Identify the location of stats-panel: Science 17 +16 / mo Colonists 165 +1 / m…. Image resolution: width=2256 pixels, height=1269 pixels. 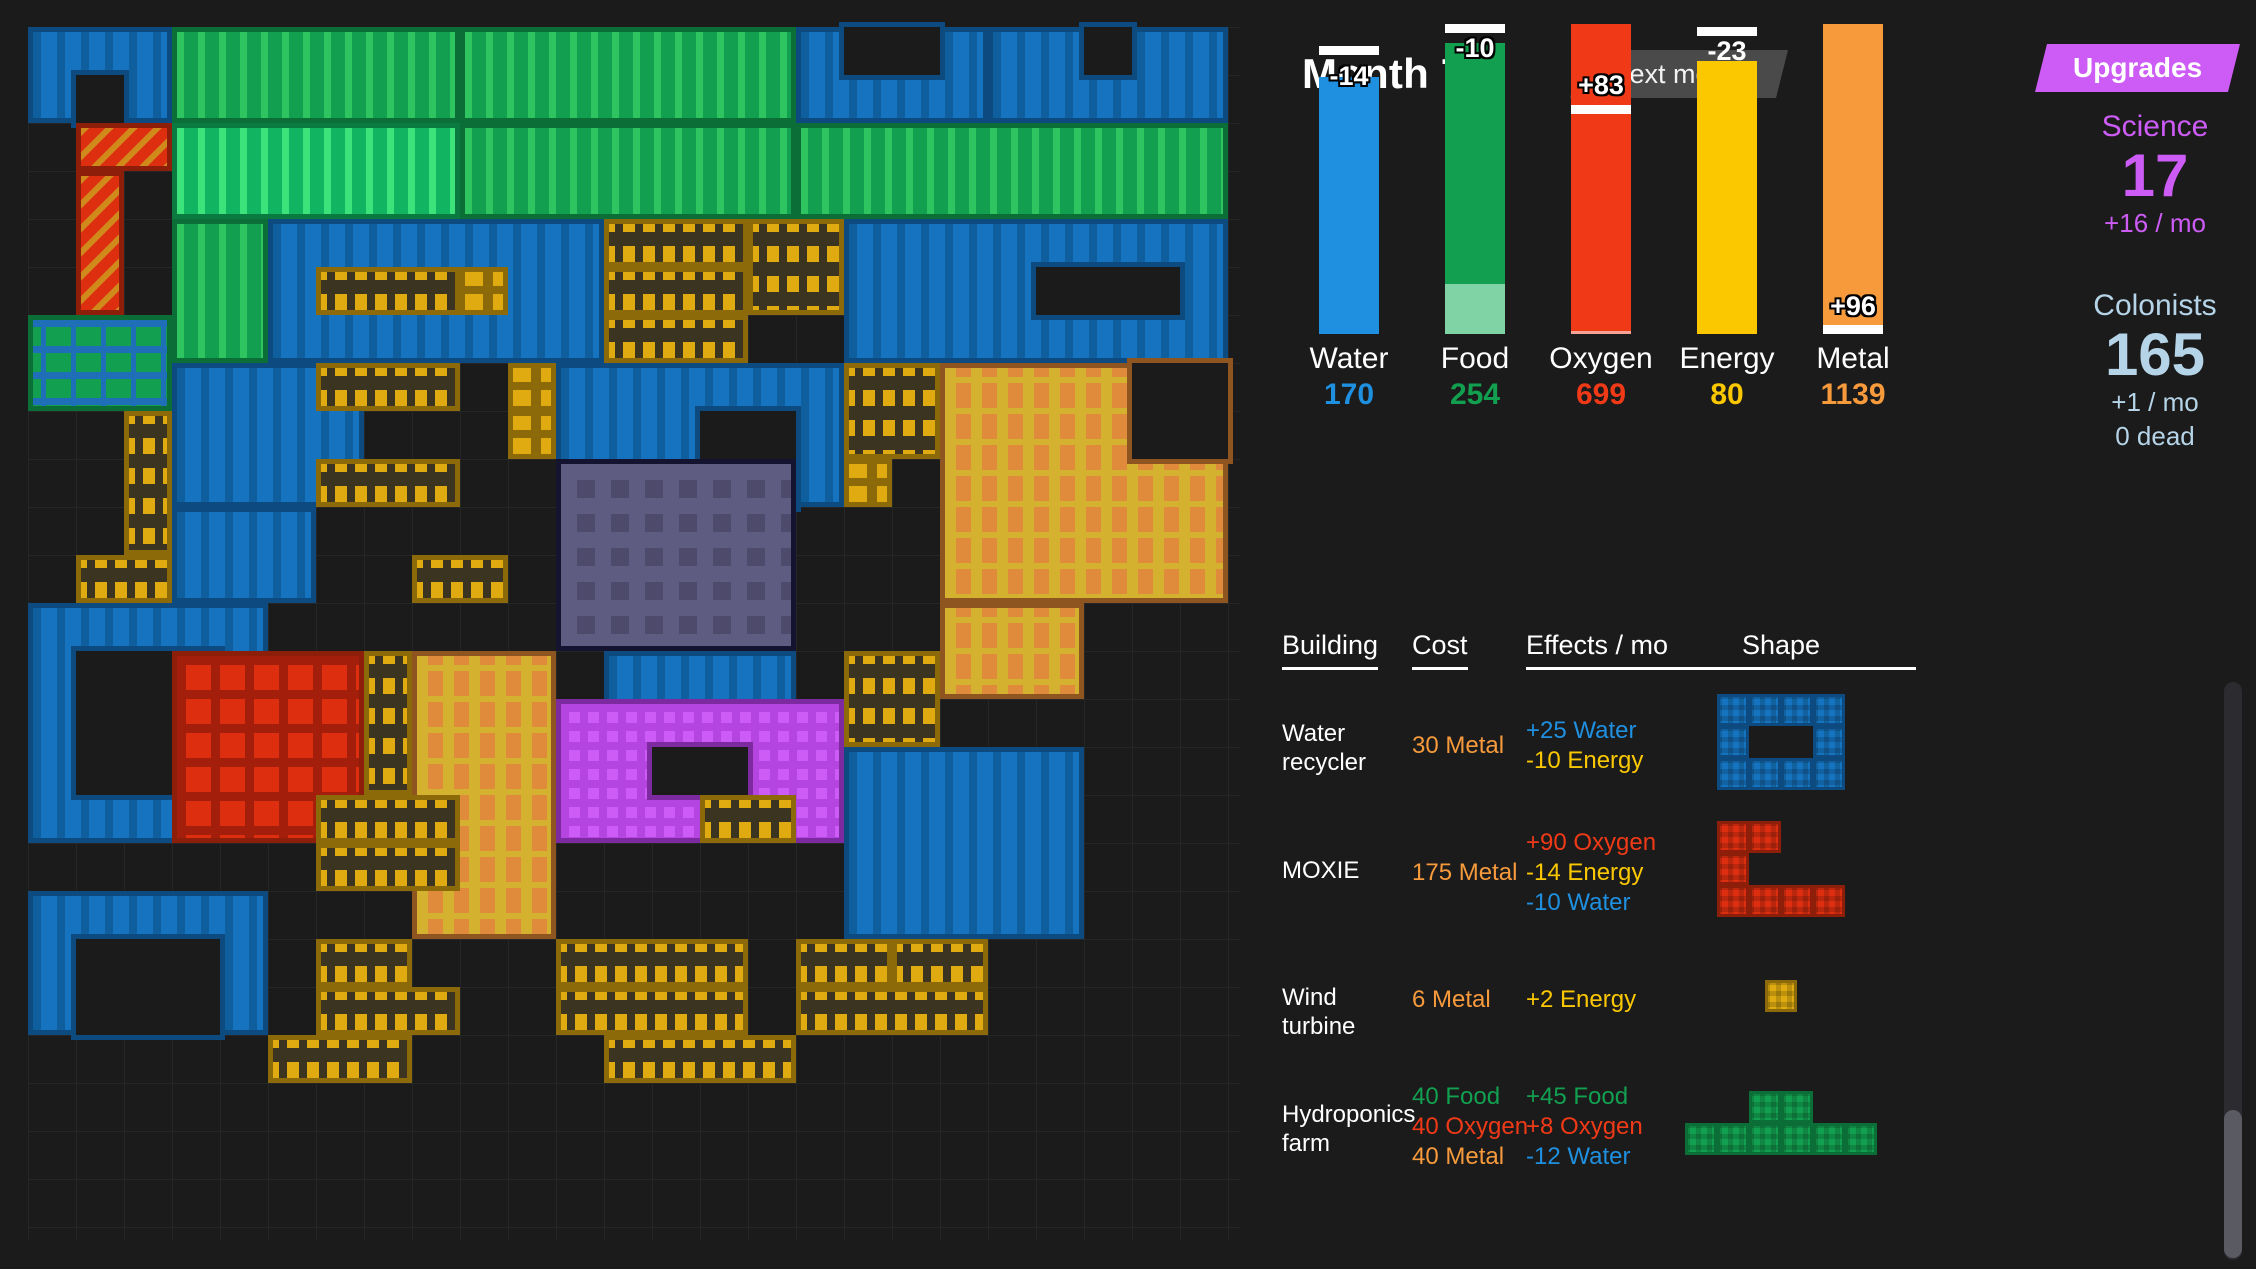
(2155, 281).